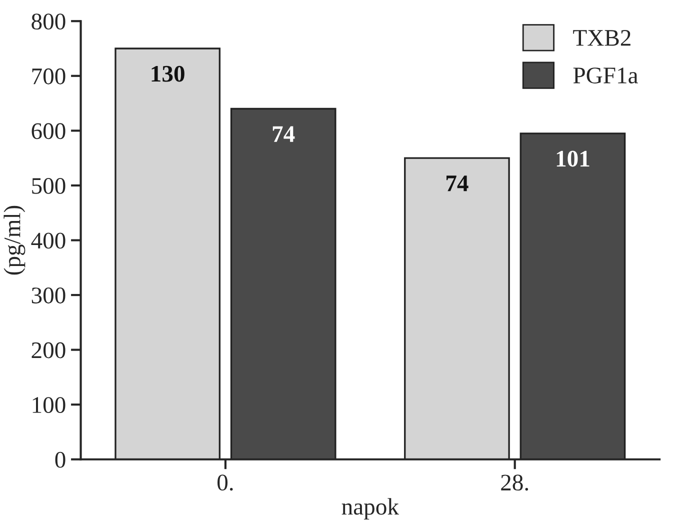 This screenshot has width=673, height=528. What do you see at coordinates (49, 22) in the screenshot?
I see `y-tick-label: 800` at bounding box center [49, 22].